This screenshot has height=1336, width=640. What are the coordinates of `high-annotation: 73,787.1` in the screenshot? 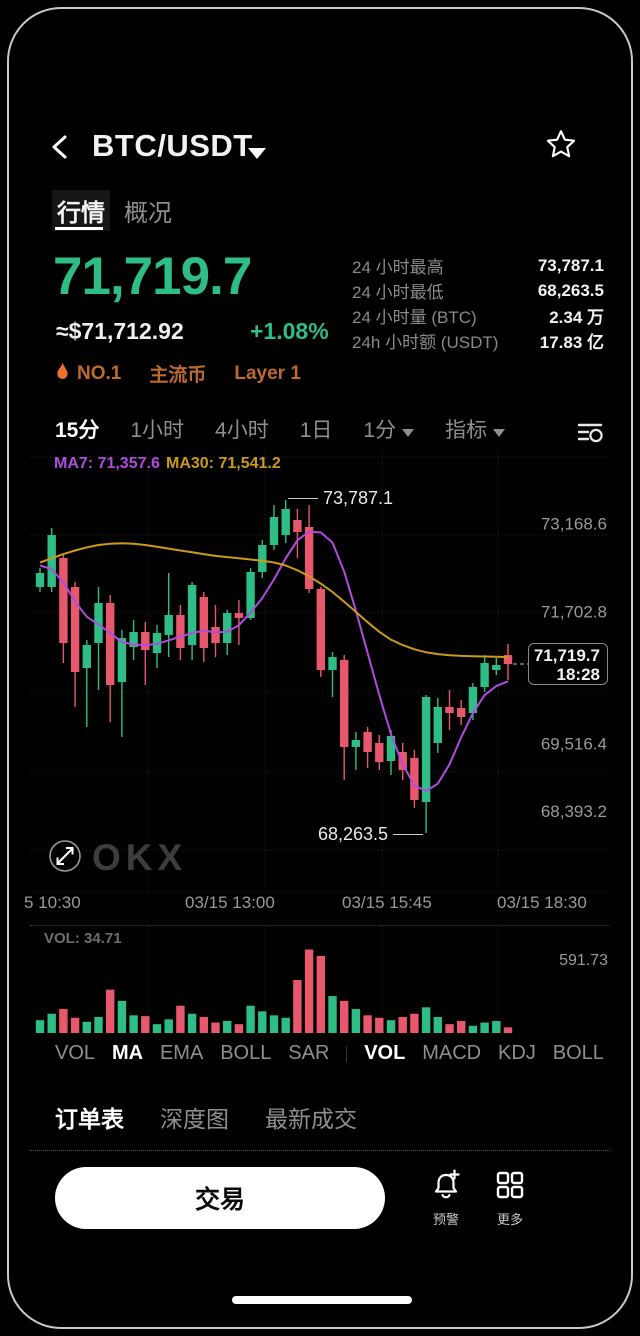 It's located at (340, 498).